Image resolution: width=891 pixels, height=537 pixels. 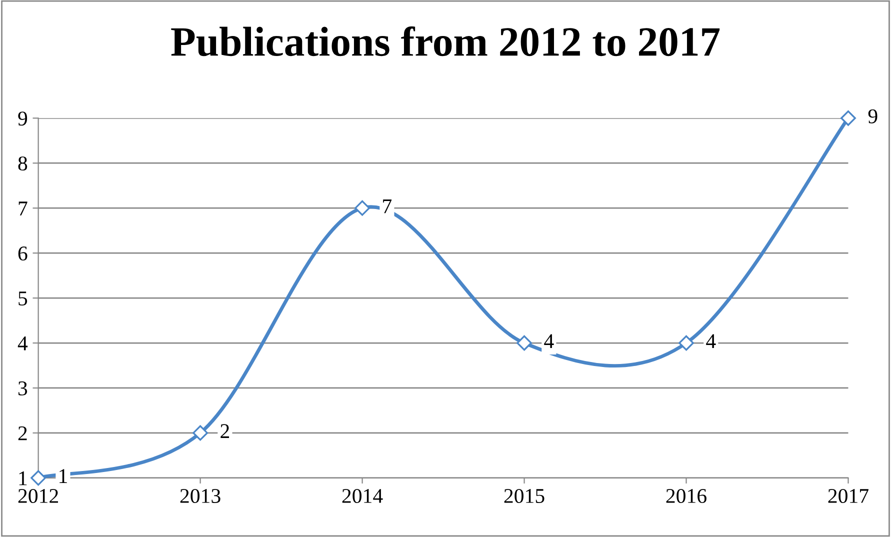 What do you see at coordinates (23, 209) in the screenshot?
I see `y-tick-label: 7` at bounding box center [23, 209].